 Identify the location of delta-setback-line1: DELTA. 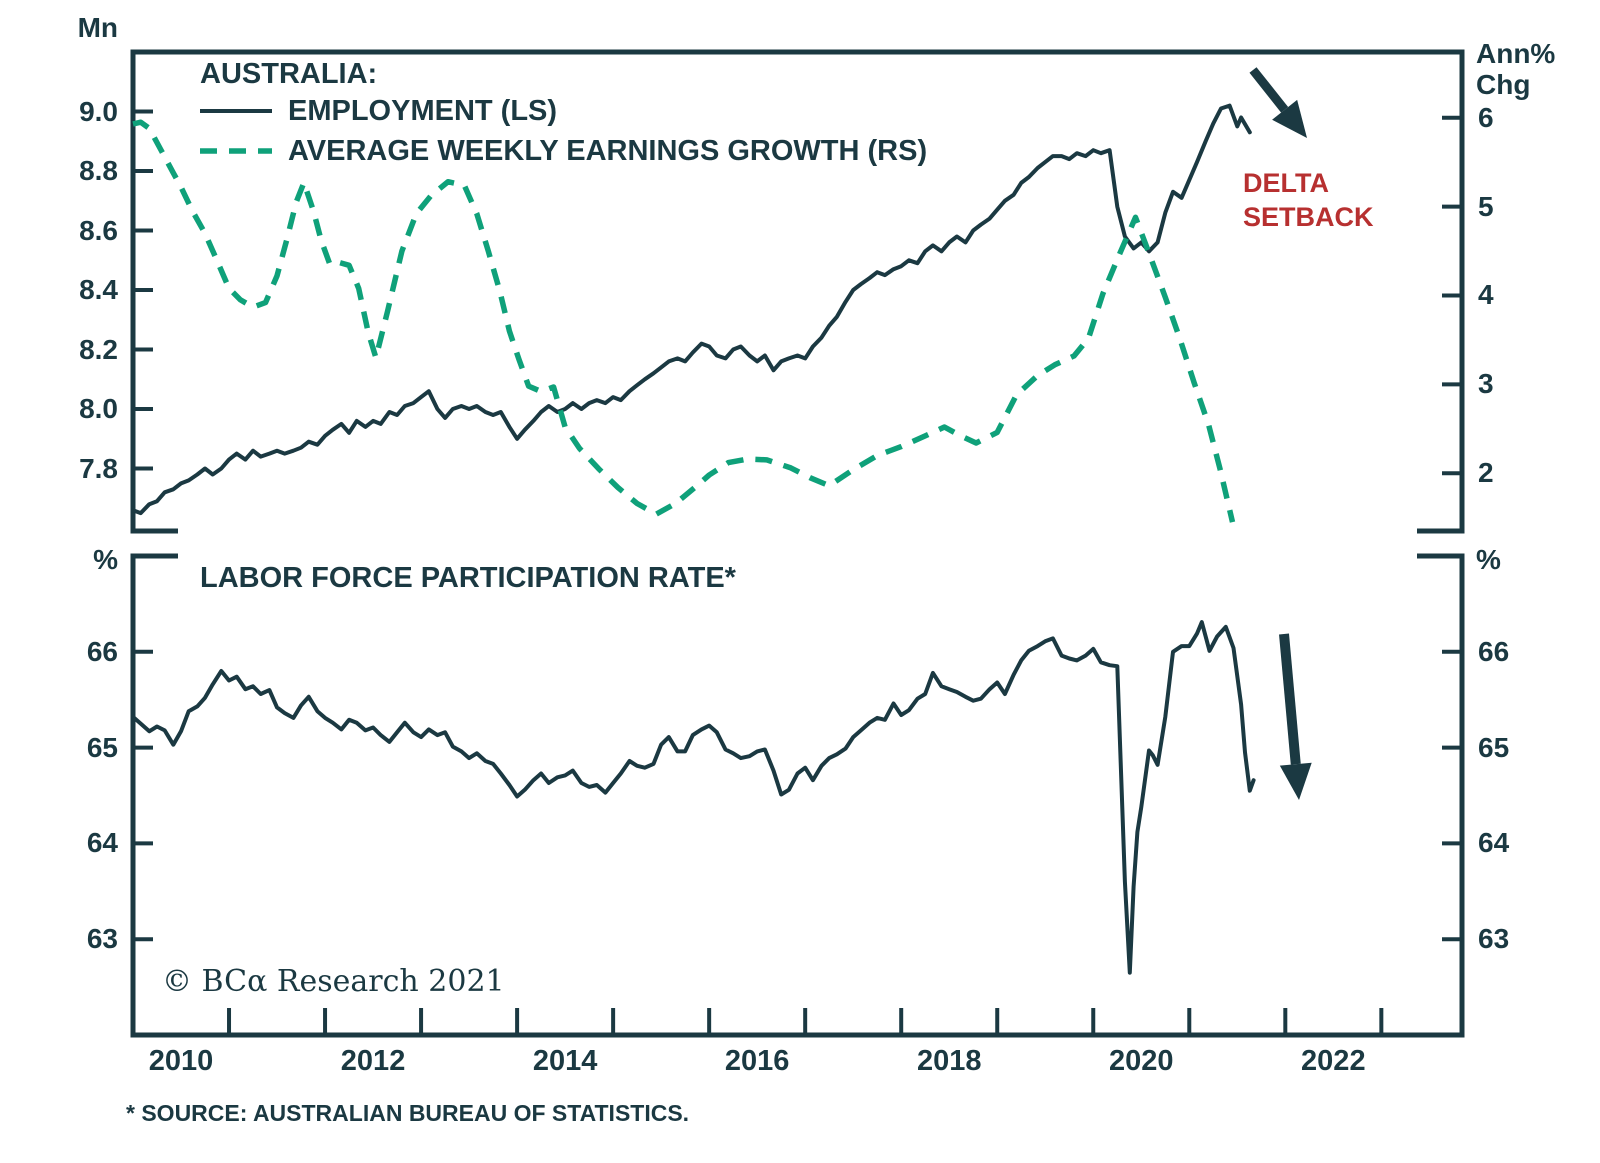
(1286, 183).